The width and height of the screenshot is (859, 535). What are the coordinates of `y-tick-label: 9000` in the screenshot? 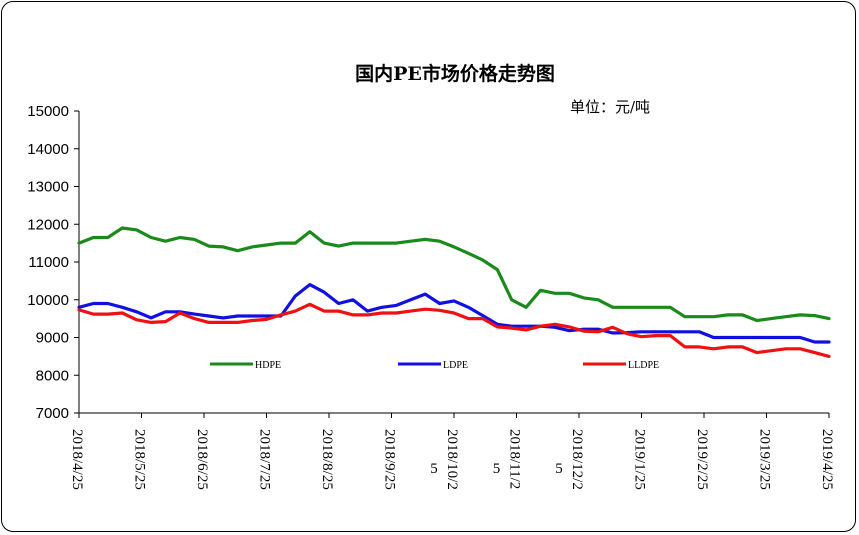 It's located at (52, 338).